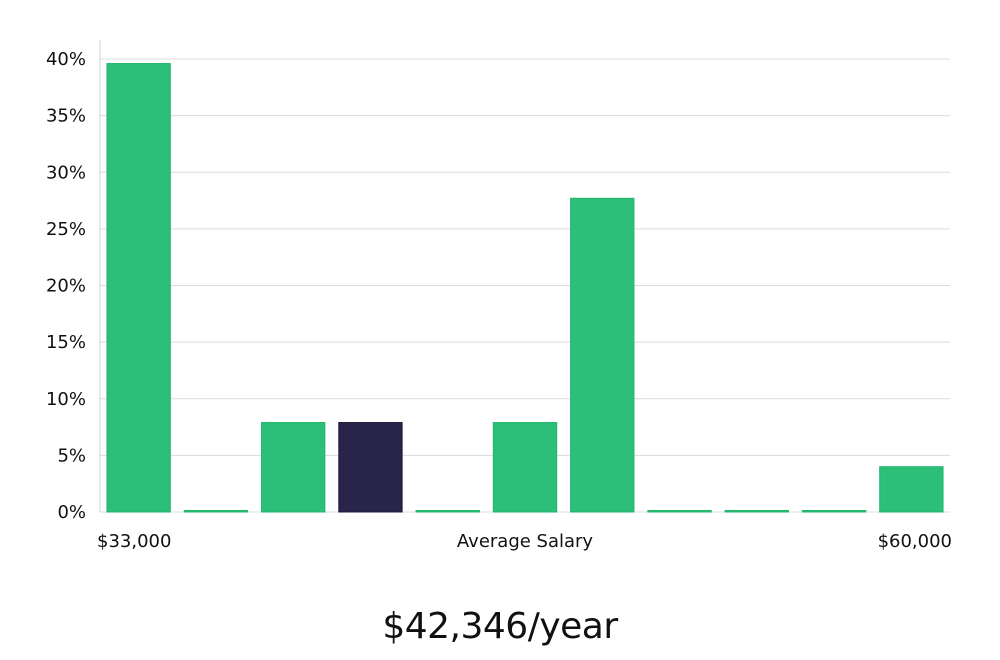 The height and width of the screenshot is (660, 1000). I want to click on y-tick-label: 5%, so click(71, 455).